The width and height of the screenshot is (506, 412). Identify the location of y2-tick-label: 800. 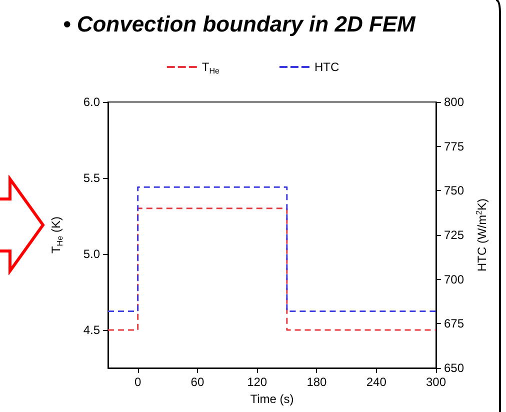
(454, 102).